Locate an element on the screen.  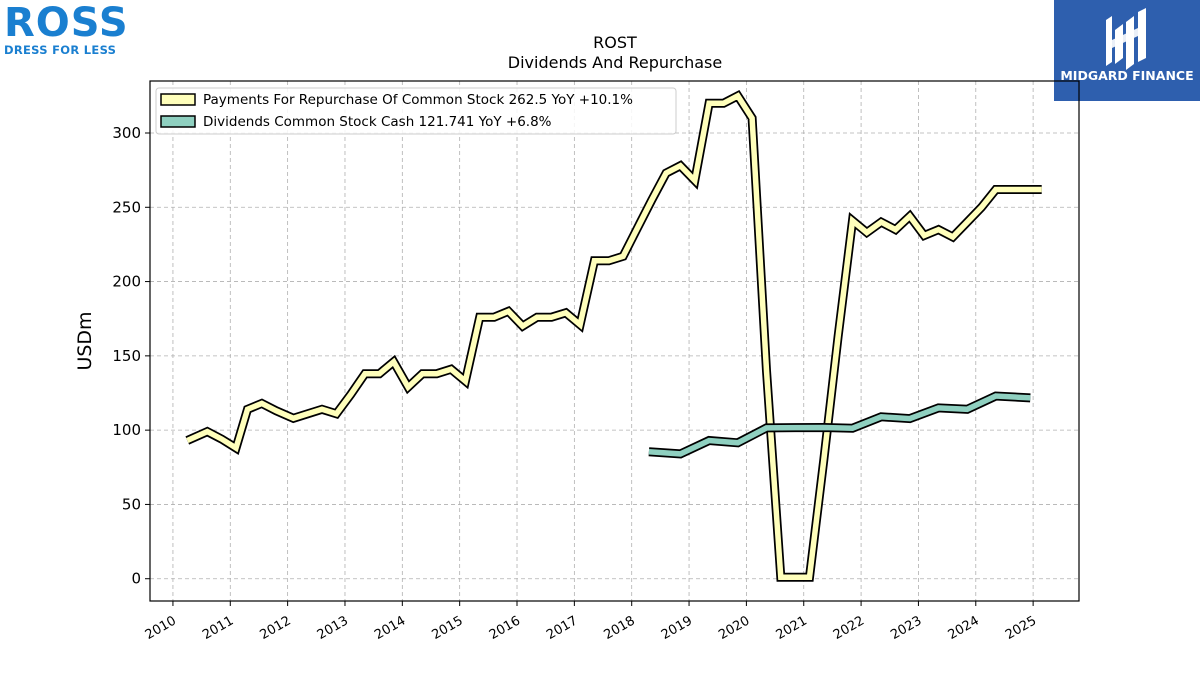
x-tick-label: 2016 is located at coordinates (505, 628).